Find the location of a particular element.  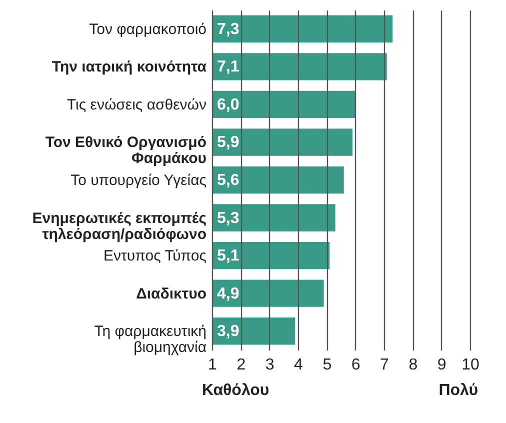

x-tick-label: 1 is located at coordinates (213, 365).